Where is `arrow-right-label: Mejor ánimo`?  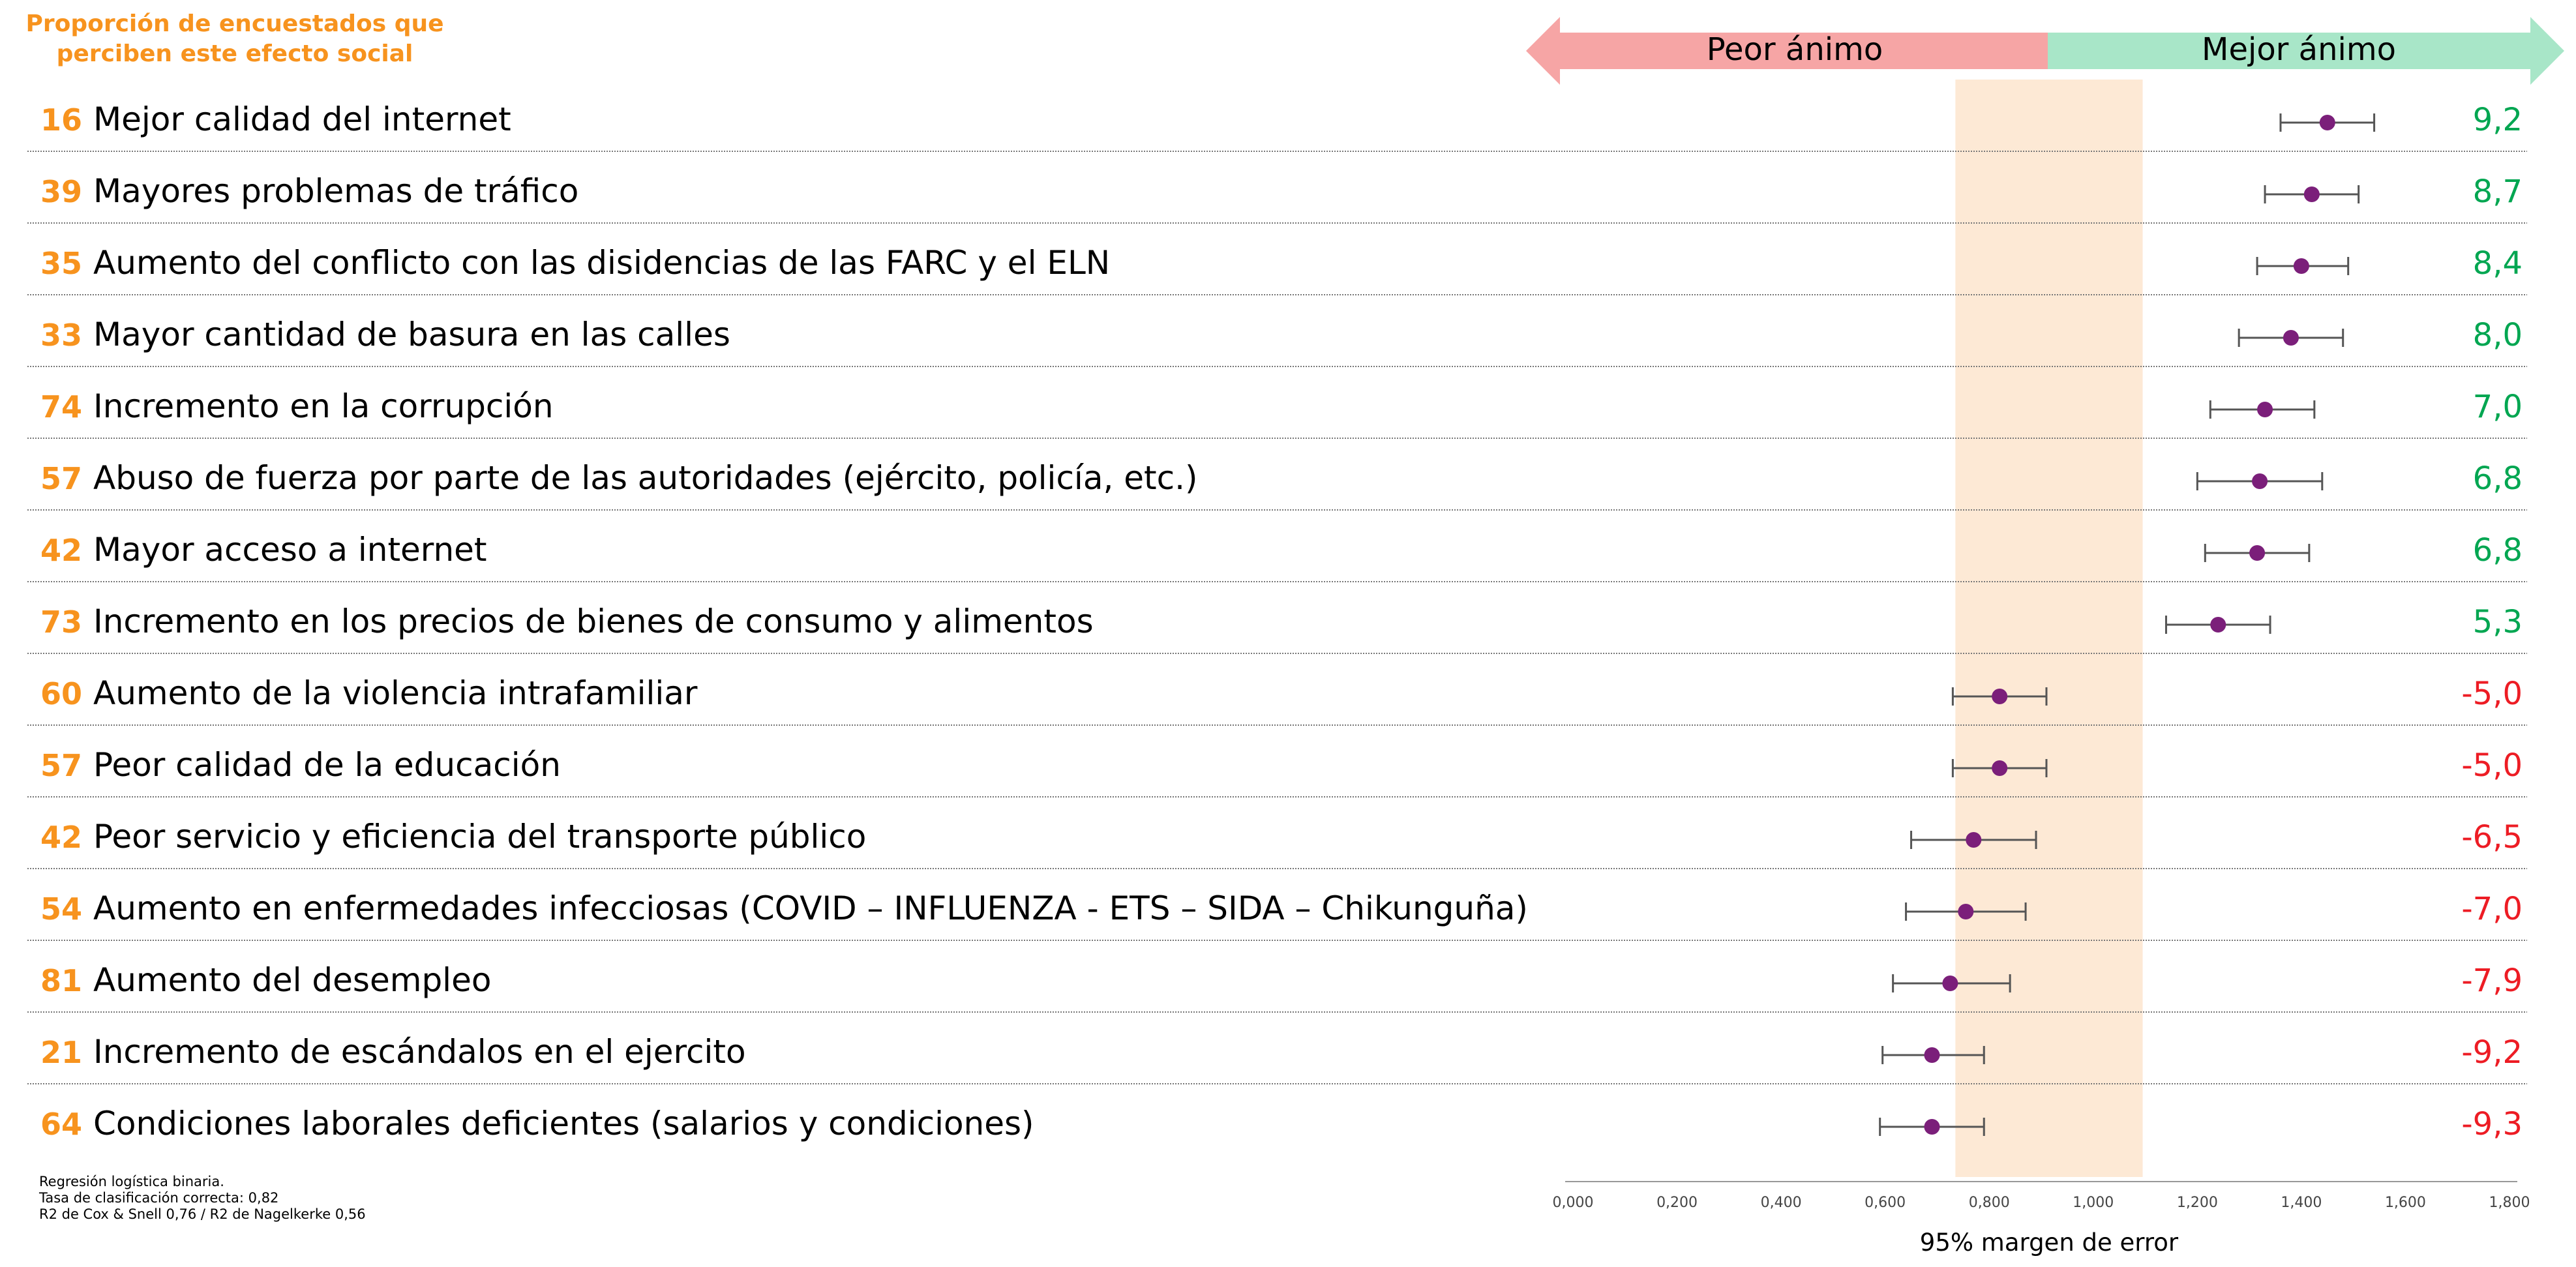 arrow-right-label: Mejor ánimo is located at coordinates (2299, 49).